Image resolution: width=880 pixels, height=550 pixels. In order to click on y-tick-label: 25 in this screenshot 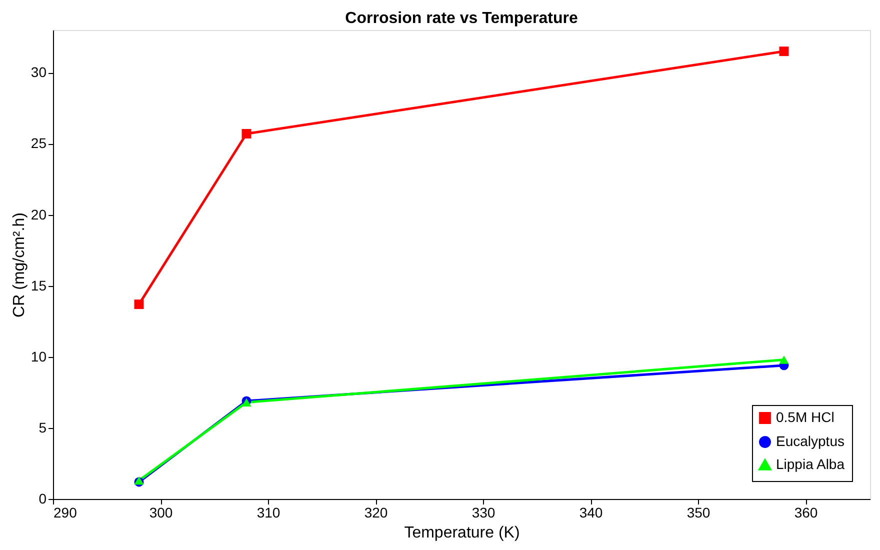, I will do `click(38, 143)`.